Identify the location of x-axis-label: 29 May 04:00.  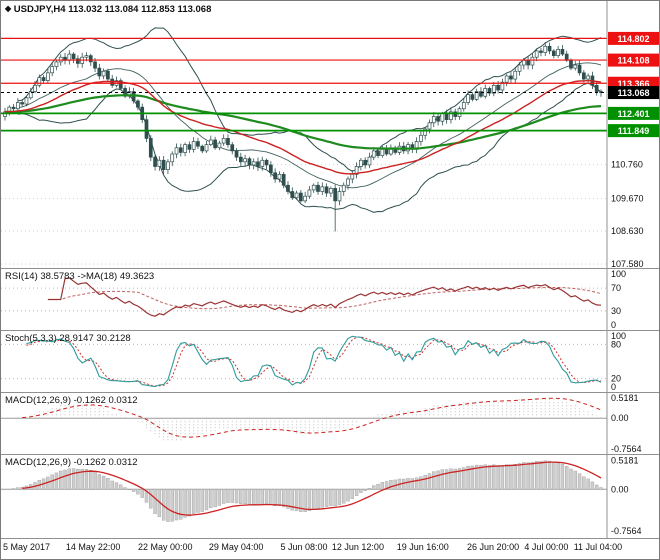
(236, 547).